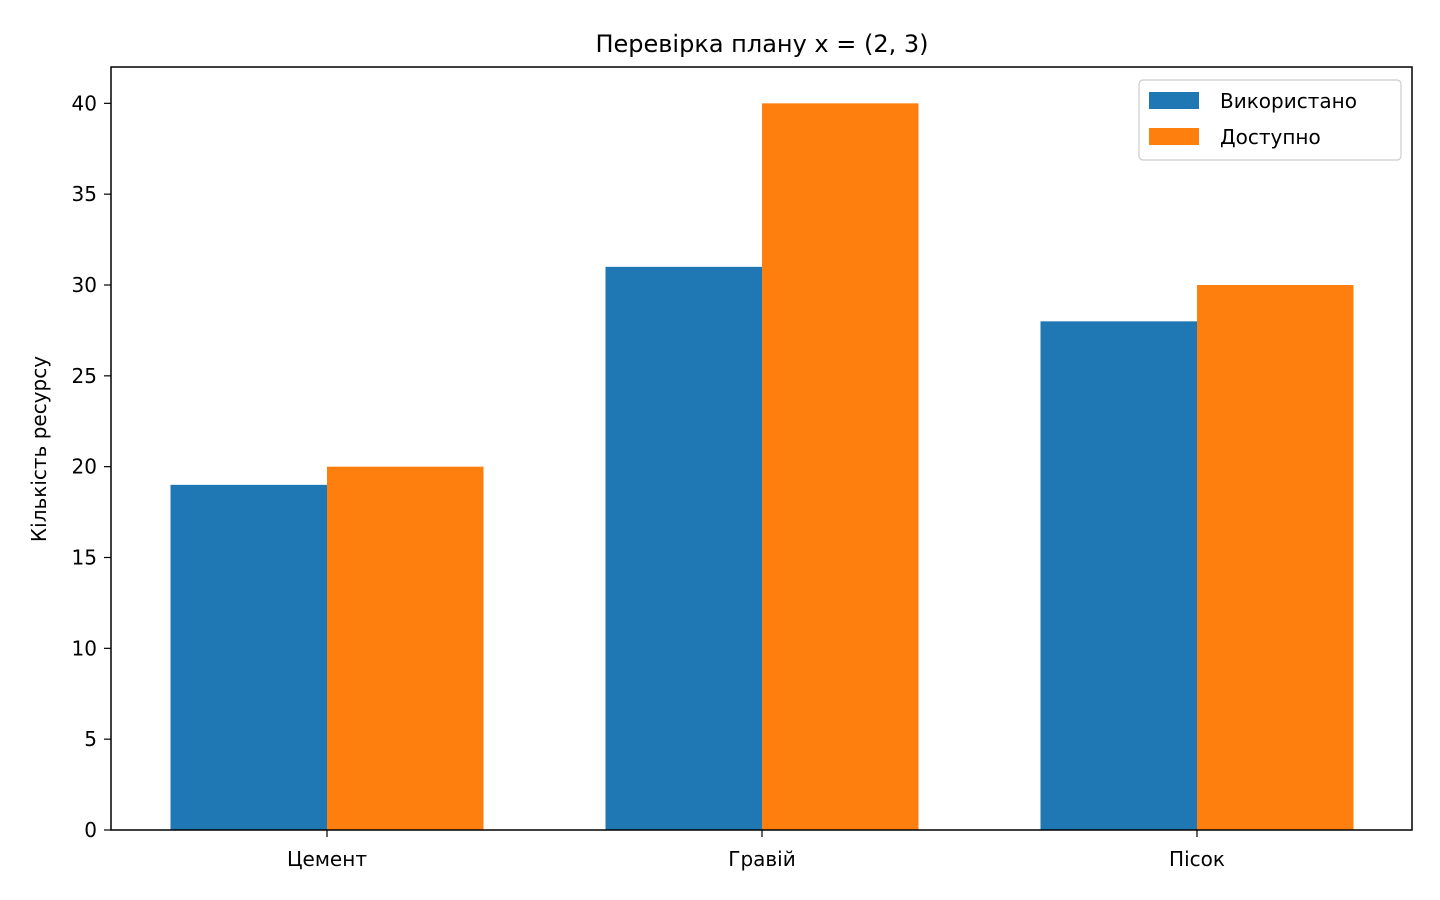 This screenshot has height=900, width=1440. I want to click on y-tick-label: 0, so click(90, 830).